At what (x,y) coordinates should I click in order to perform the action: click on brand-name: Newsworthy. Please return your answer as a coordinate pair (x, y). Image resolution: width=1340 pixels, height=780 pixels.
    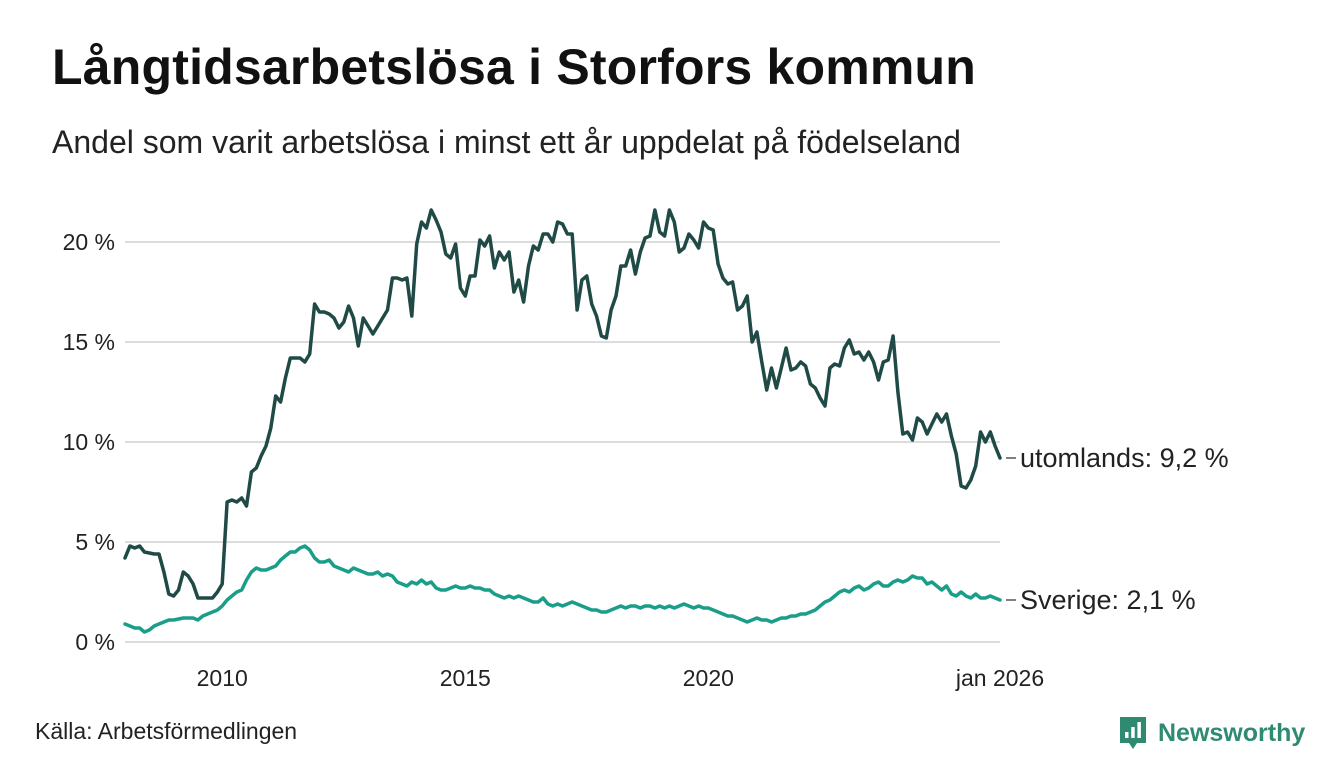
    Looking at the image, I should click on (1232, 732).